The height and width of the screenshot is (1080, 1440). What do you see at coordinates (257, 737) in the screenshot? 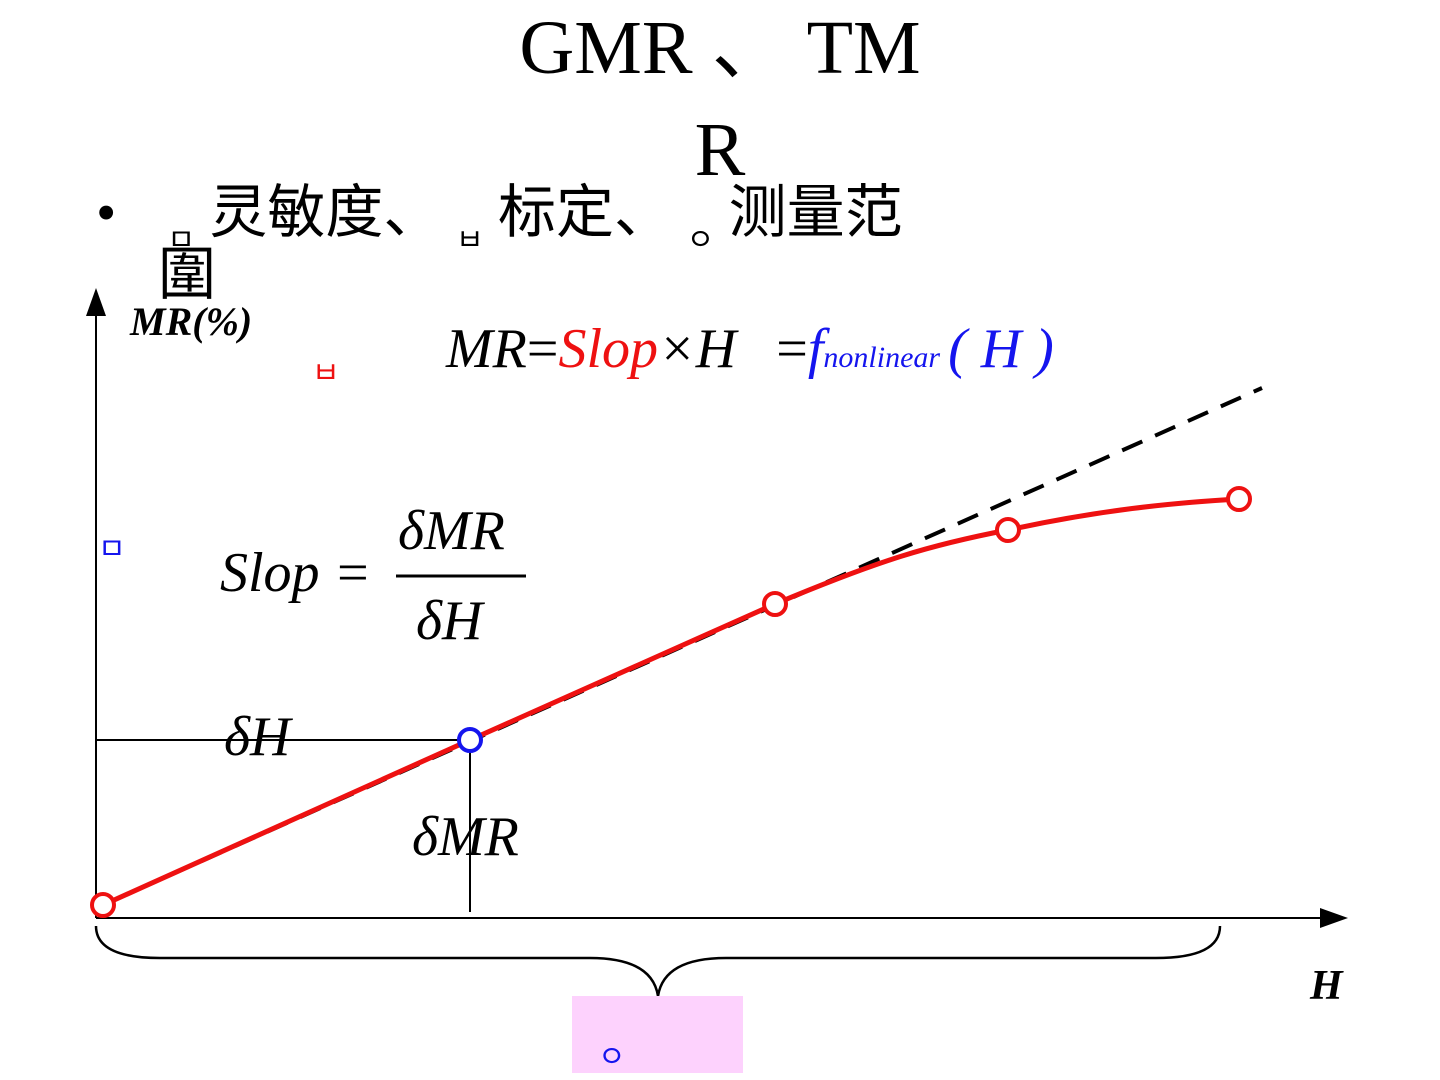
I see `delta-h-label: δH` at bounding box center [257, 737].